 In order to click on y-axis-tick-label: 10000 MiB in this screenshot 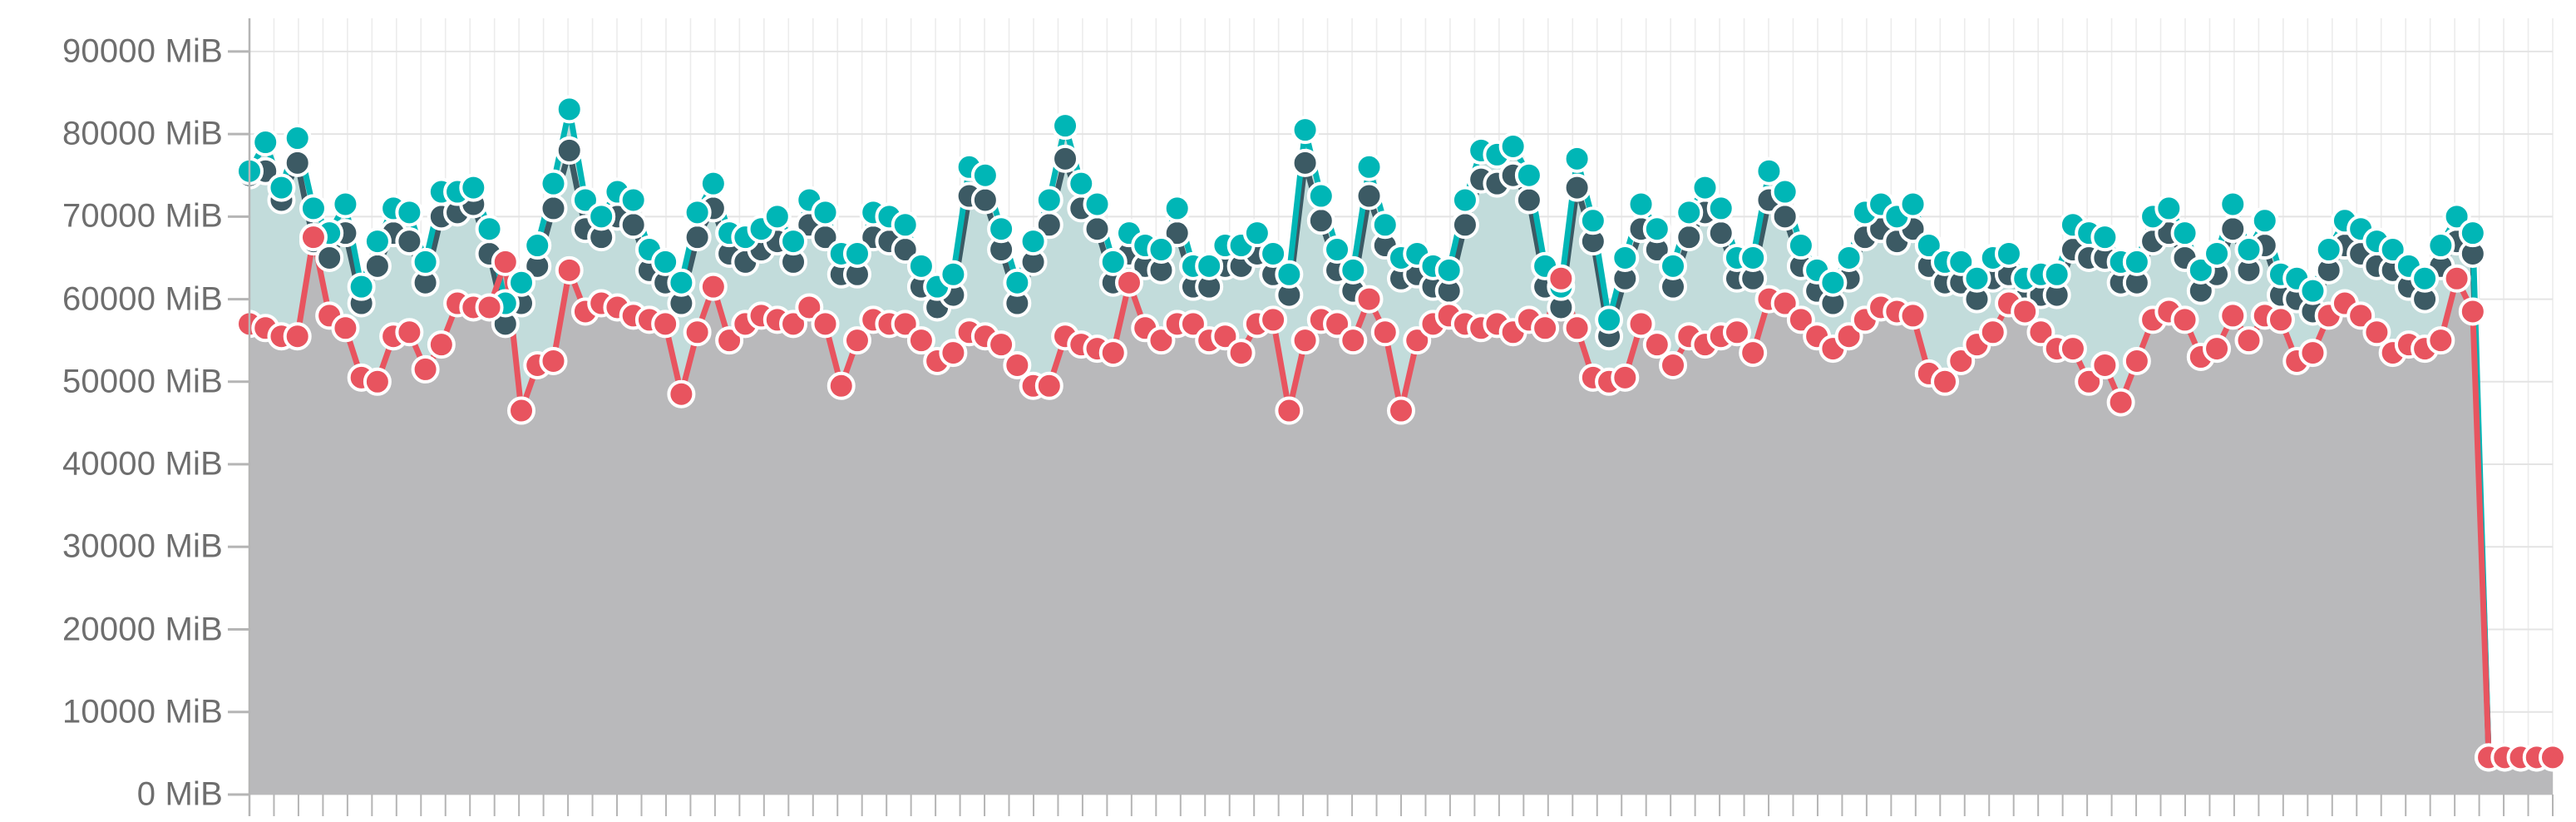, I will do `click(142, 712)`.